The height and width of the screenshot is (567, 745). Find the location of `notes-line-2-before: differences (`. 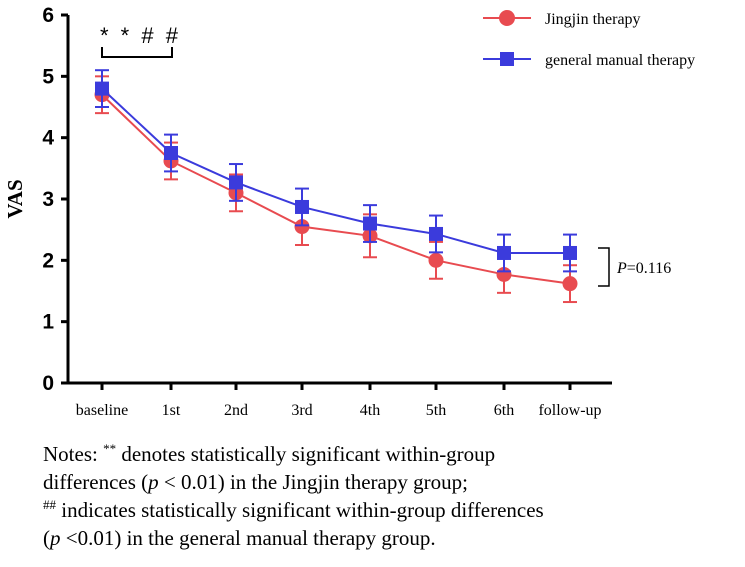

notes-line-2-before: differences ( is located at coordinates (96, 482).